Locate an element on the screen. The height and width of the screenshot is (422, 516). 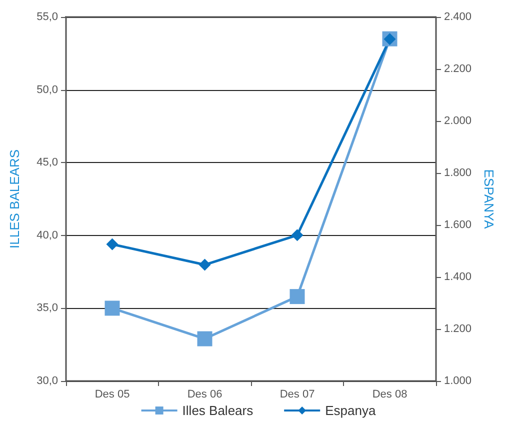
y2-tick-label: 1.600 is located at coordinates (458, 225).